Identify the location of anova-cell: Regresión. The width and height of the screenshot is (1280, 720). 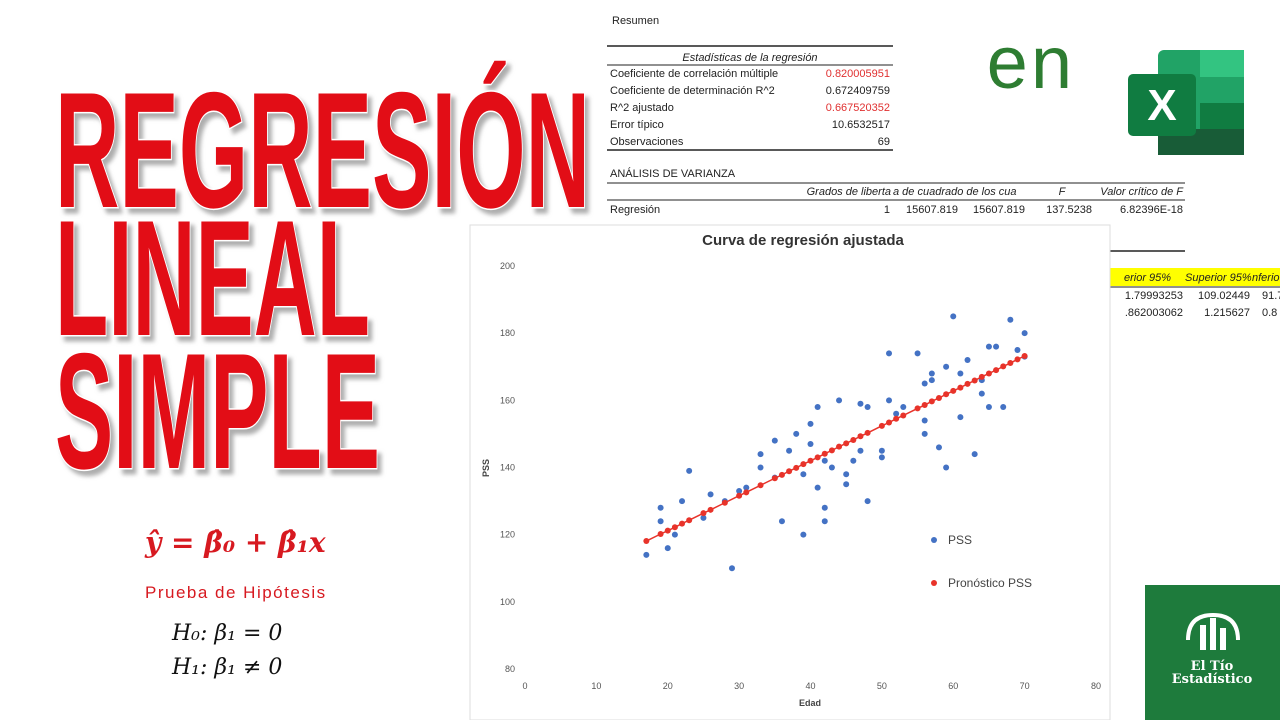
(635, 210).